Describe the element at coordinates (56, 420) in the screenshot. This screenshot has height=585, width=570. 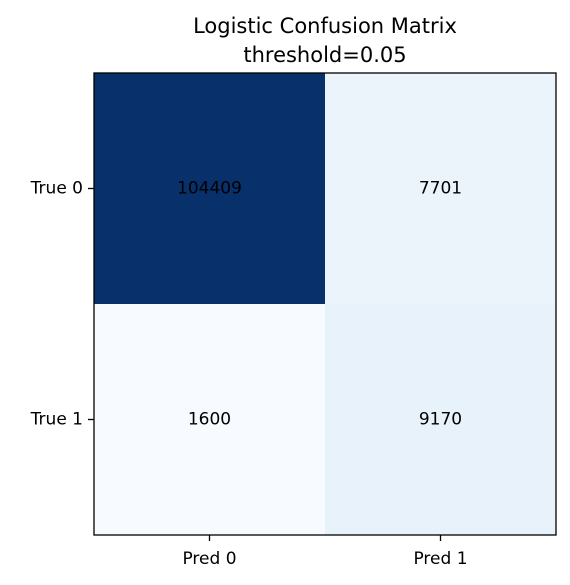
I see `y-tick-label-1: True 1` at that location.